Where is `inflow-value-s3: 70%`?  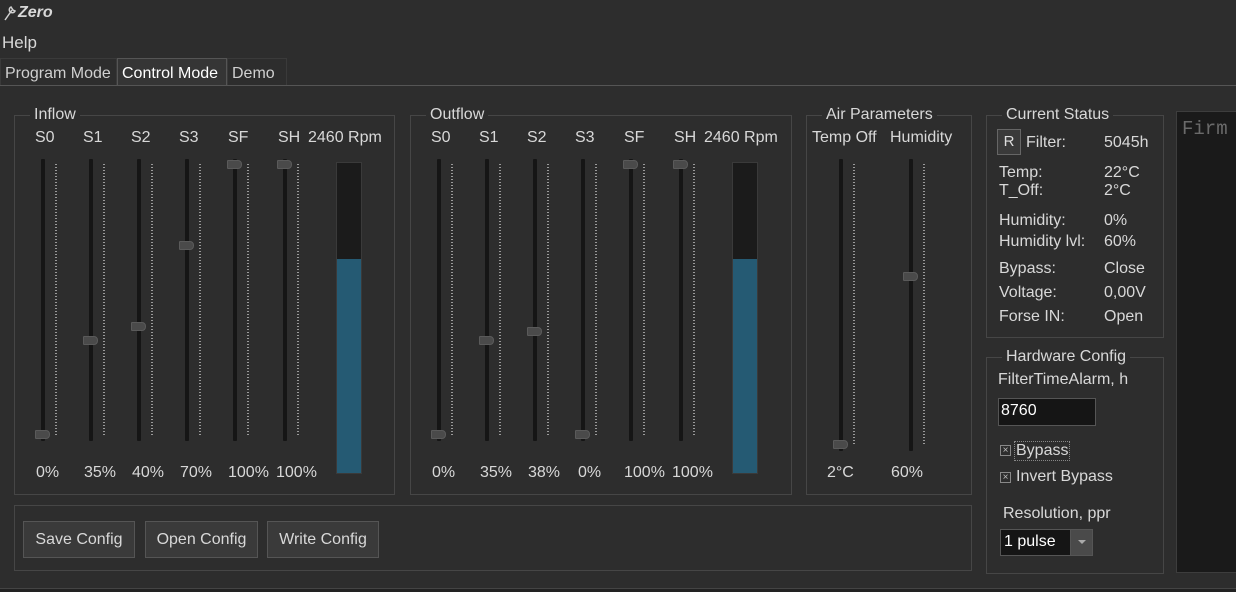
inflow-value-s3: 70% is located at coordinates (196, 472).